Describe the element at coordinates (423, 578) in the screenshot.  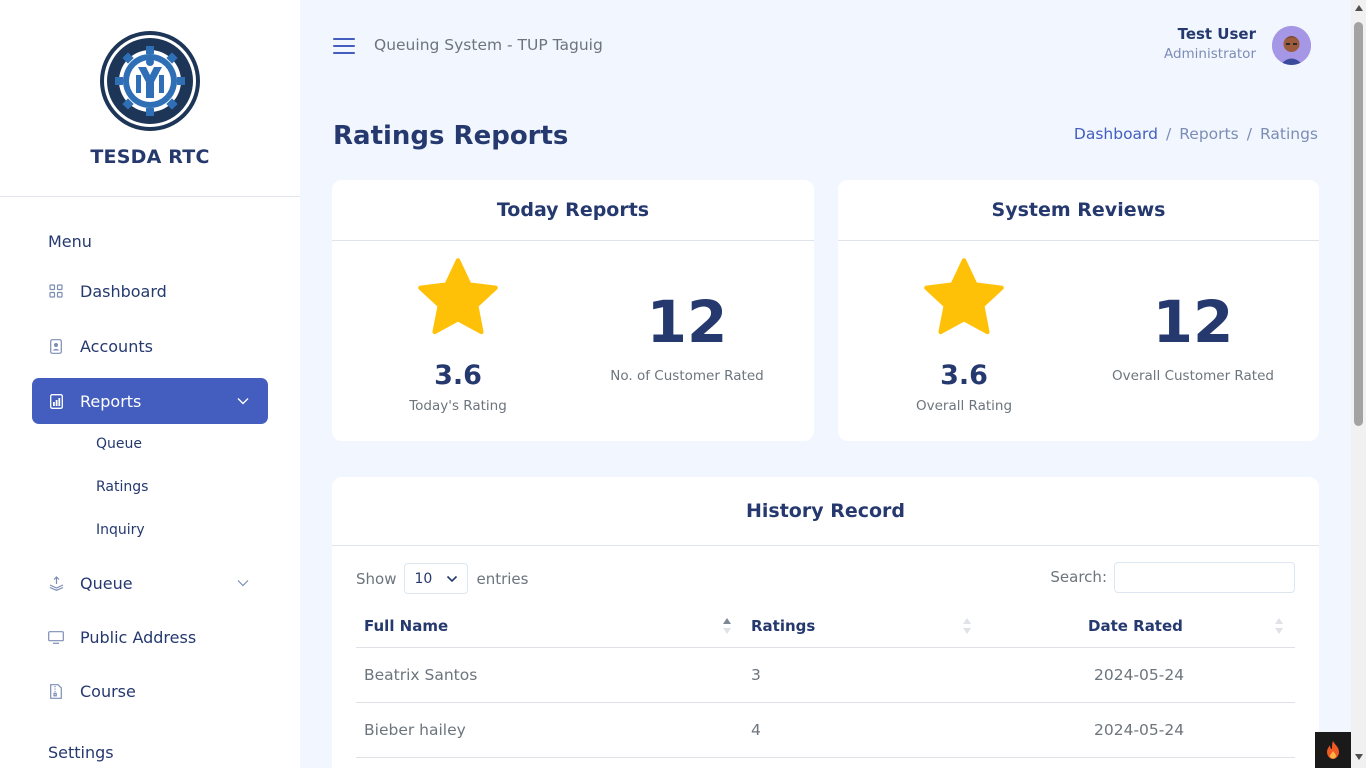
I see `entries-select-value: 10` at that location.